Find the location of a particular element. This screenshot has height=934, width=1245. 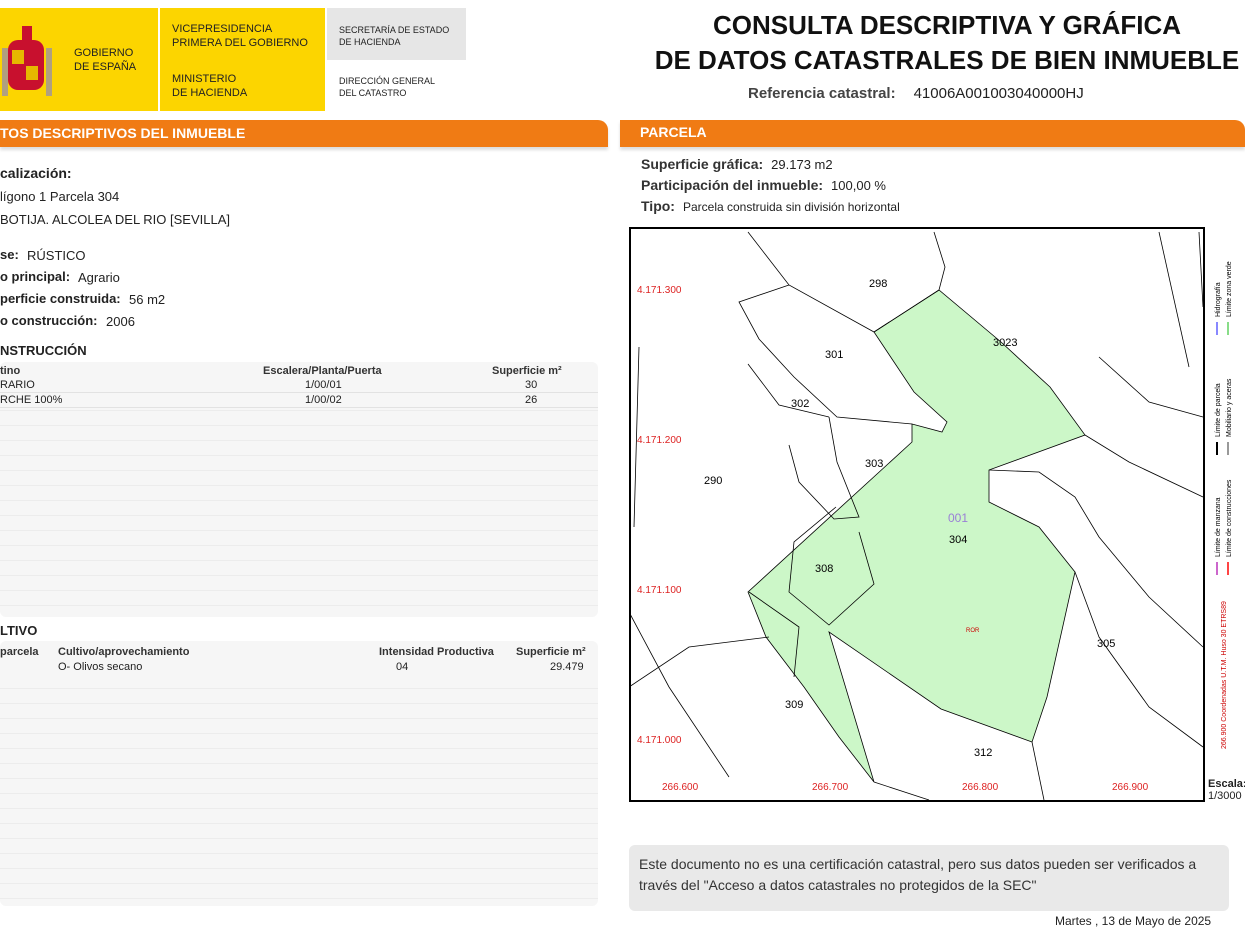

th: parcela is located at coordinates (19, 652).